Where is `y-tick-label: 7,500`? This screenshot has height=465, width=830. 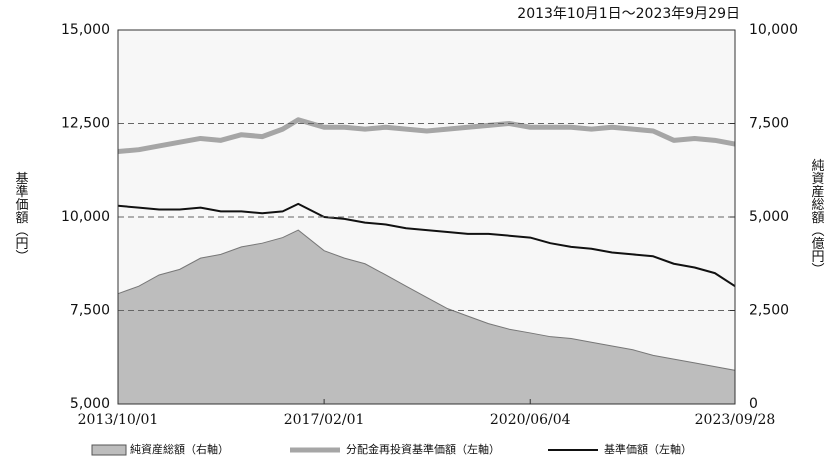
y-tick-label: 7,500 is located at coordinates (90, 311).